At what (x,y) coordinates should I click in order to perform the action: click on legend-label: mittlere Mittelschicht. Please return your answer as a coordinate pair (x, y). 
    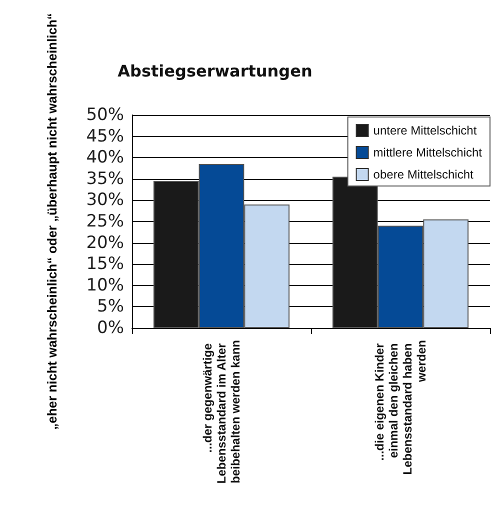
    Looking at the image, I should click on (428, 153).